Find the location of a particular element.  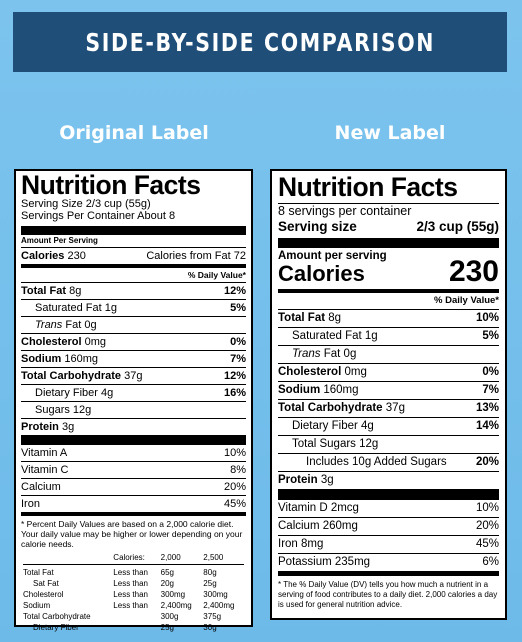

new-servings-per-container: 8 servings per container is located at coordinates (345, 211).